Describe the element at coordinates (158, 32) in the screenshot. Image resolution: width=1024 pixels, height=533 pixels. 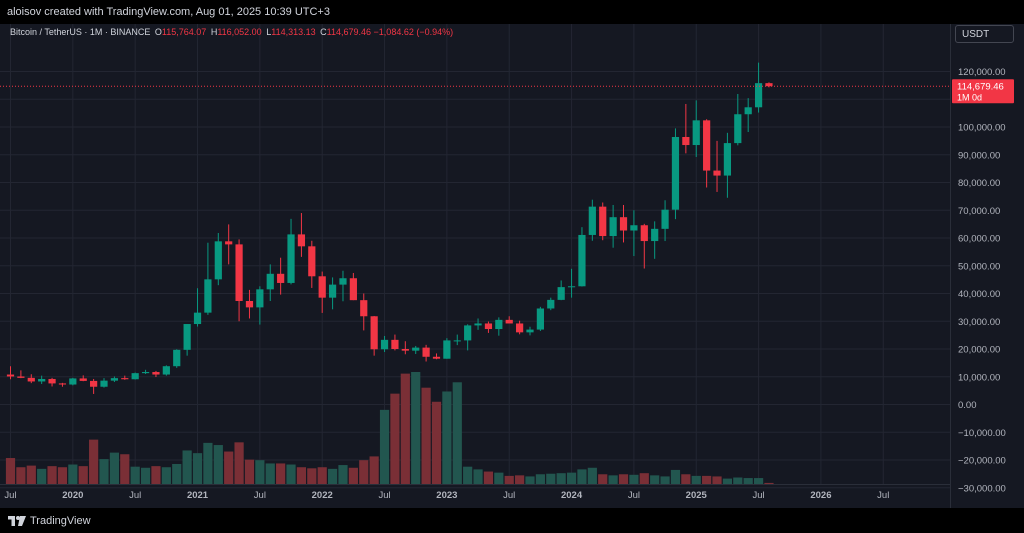
I see `open-label: O` at that location.